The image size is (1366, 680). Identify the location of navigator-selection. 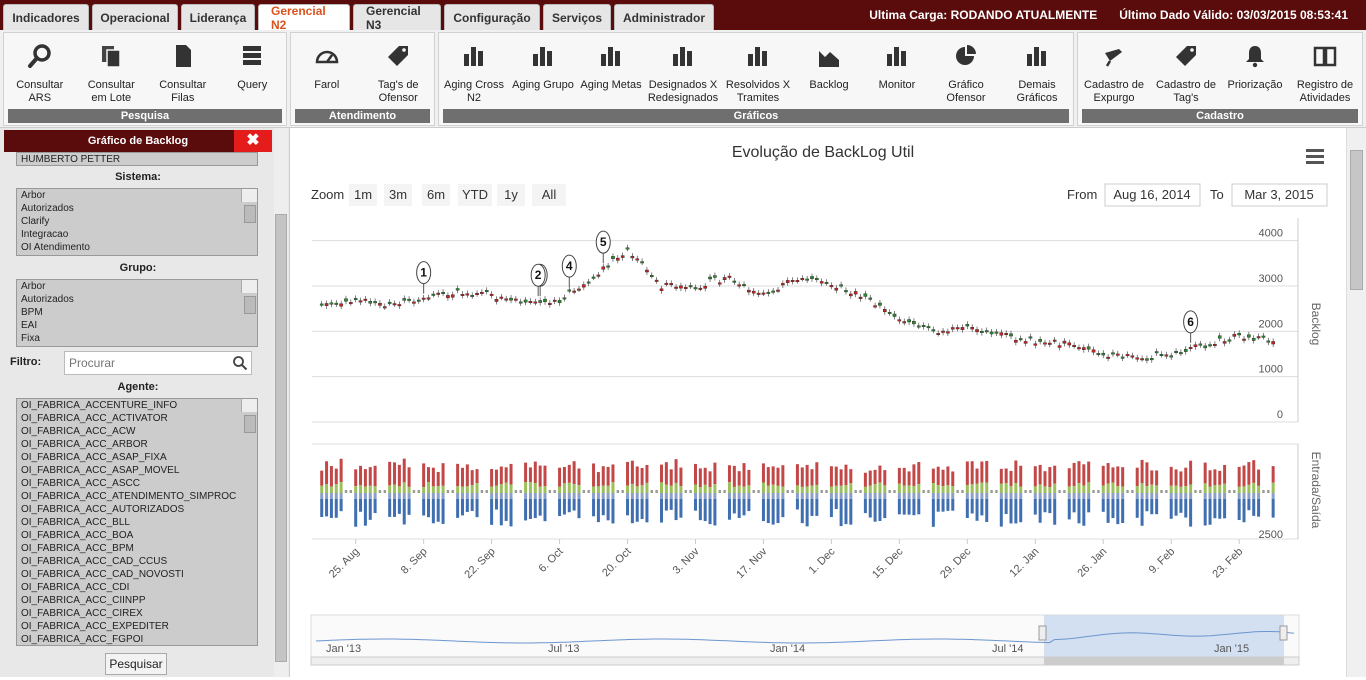
(1164, 636).